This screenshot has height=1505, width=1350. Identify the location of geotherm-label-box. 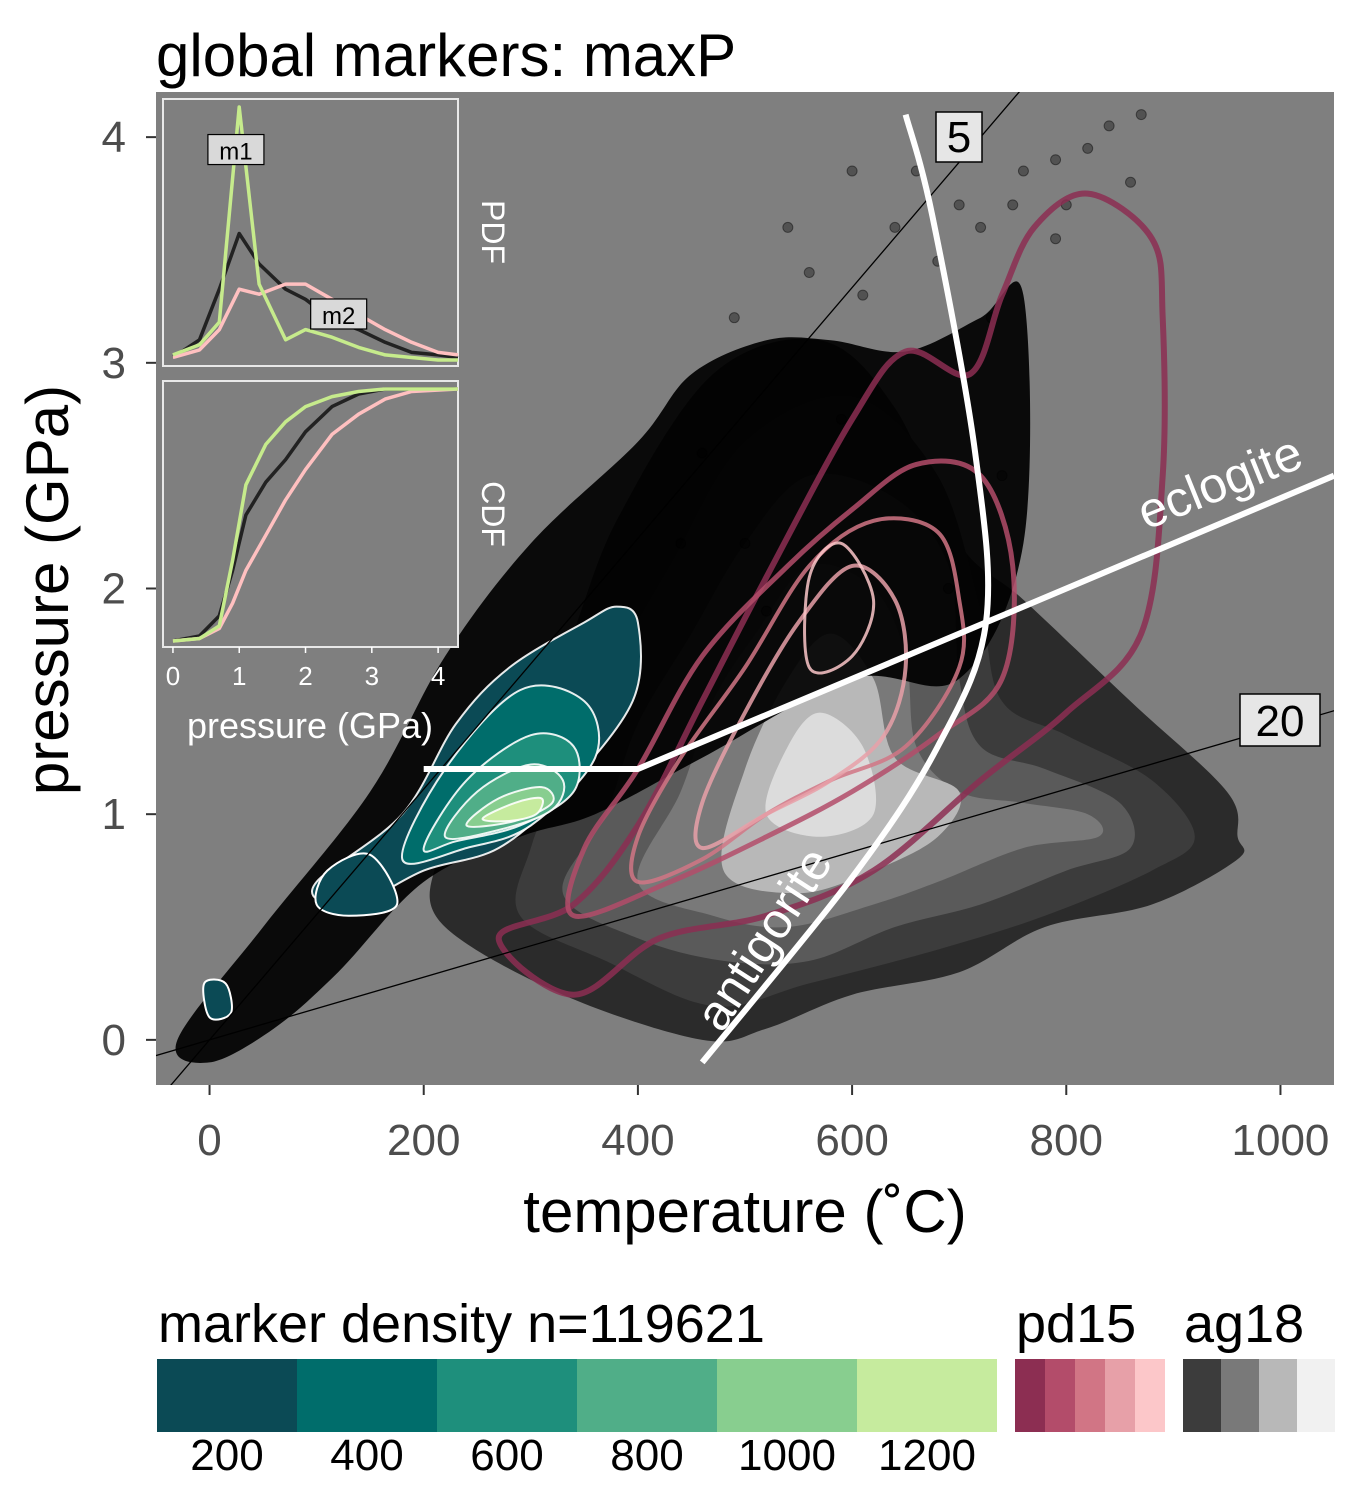
(959, 137).